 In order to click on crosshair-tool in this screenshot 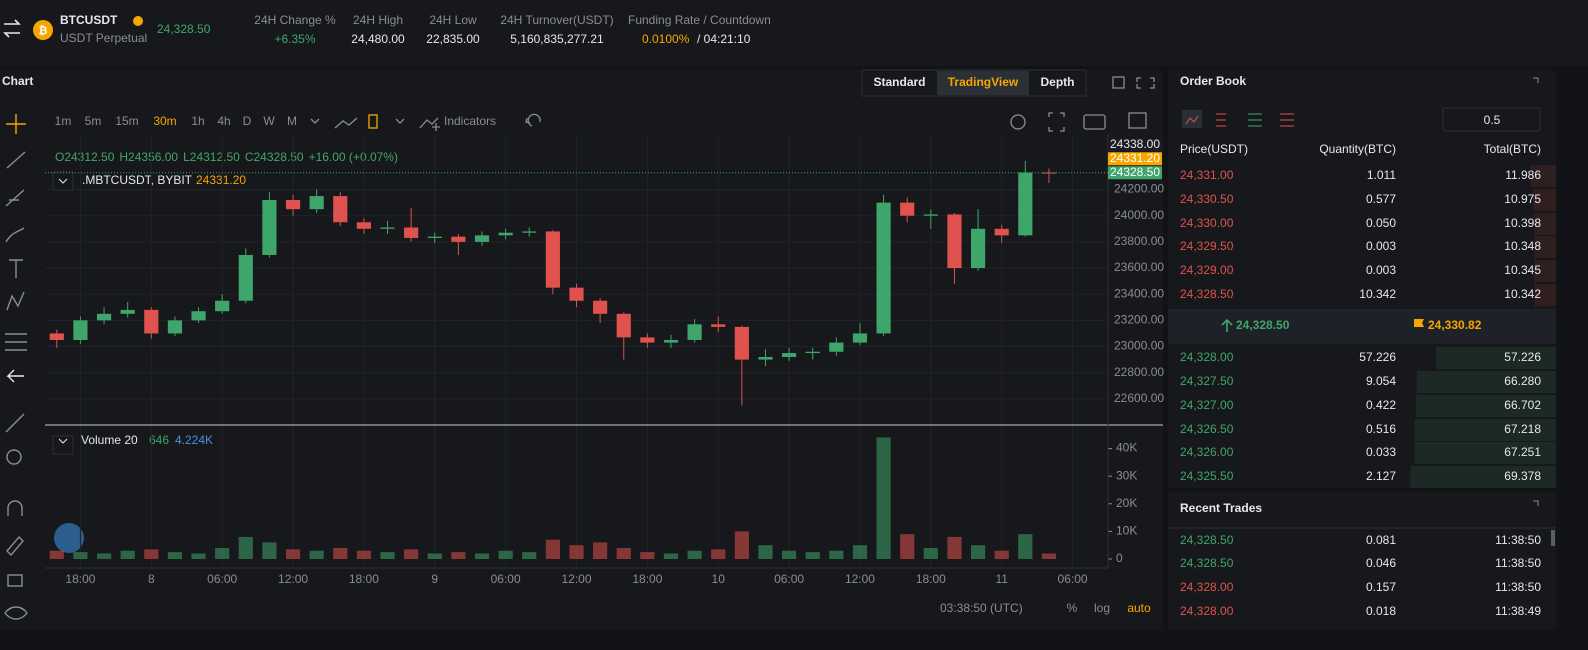, I will do `click(16, 124)`.